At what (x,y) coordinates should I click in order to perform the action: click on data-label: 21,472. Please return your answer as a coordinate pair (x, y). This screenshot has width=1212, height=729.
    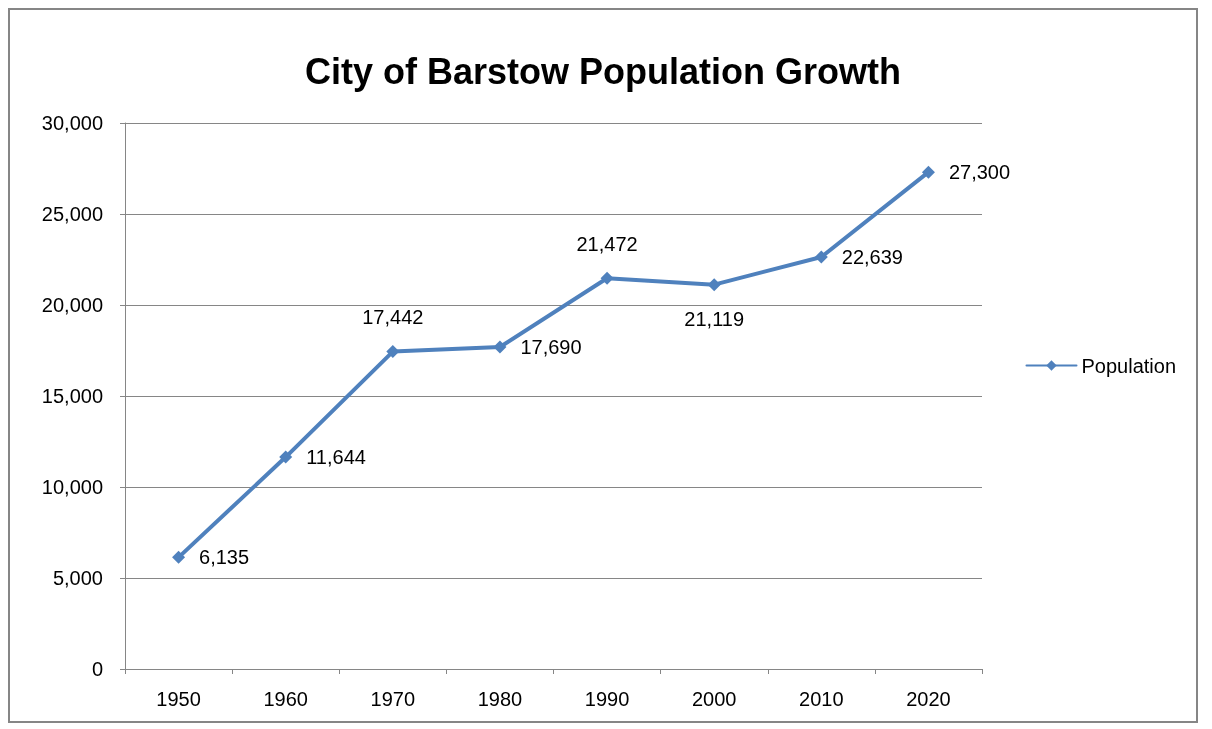
    Looking at the image, I should click on (607, 243).